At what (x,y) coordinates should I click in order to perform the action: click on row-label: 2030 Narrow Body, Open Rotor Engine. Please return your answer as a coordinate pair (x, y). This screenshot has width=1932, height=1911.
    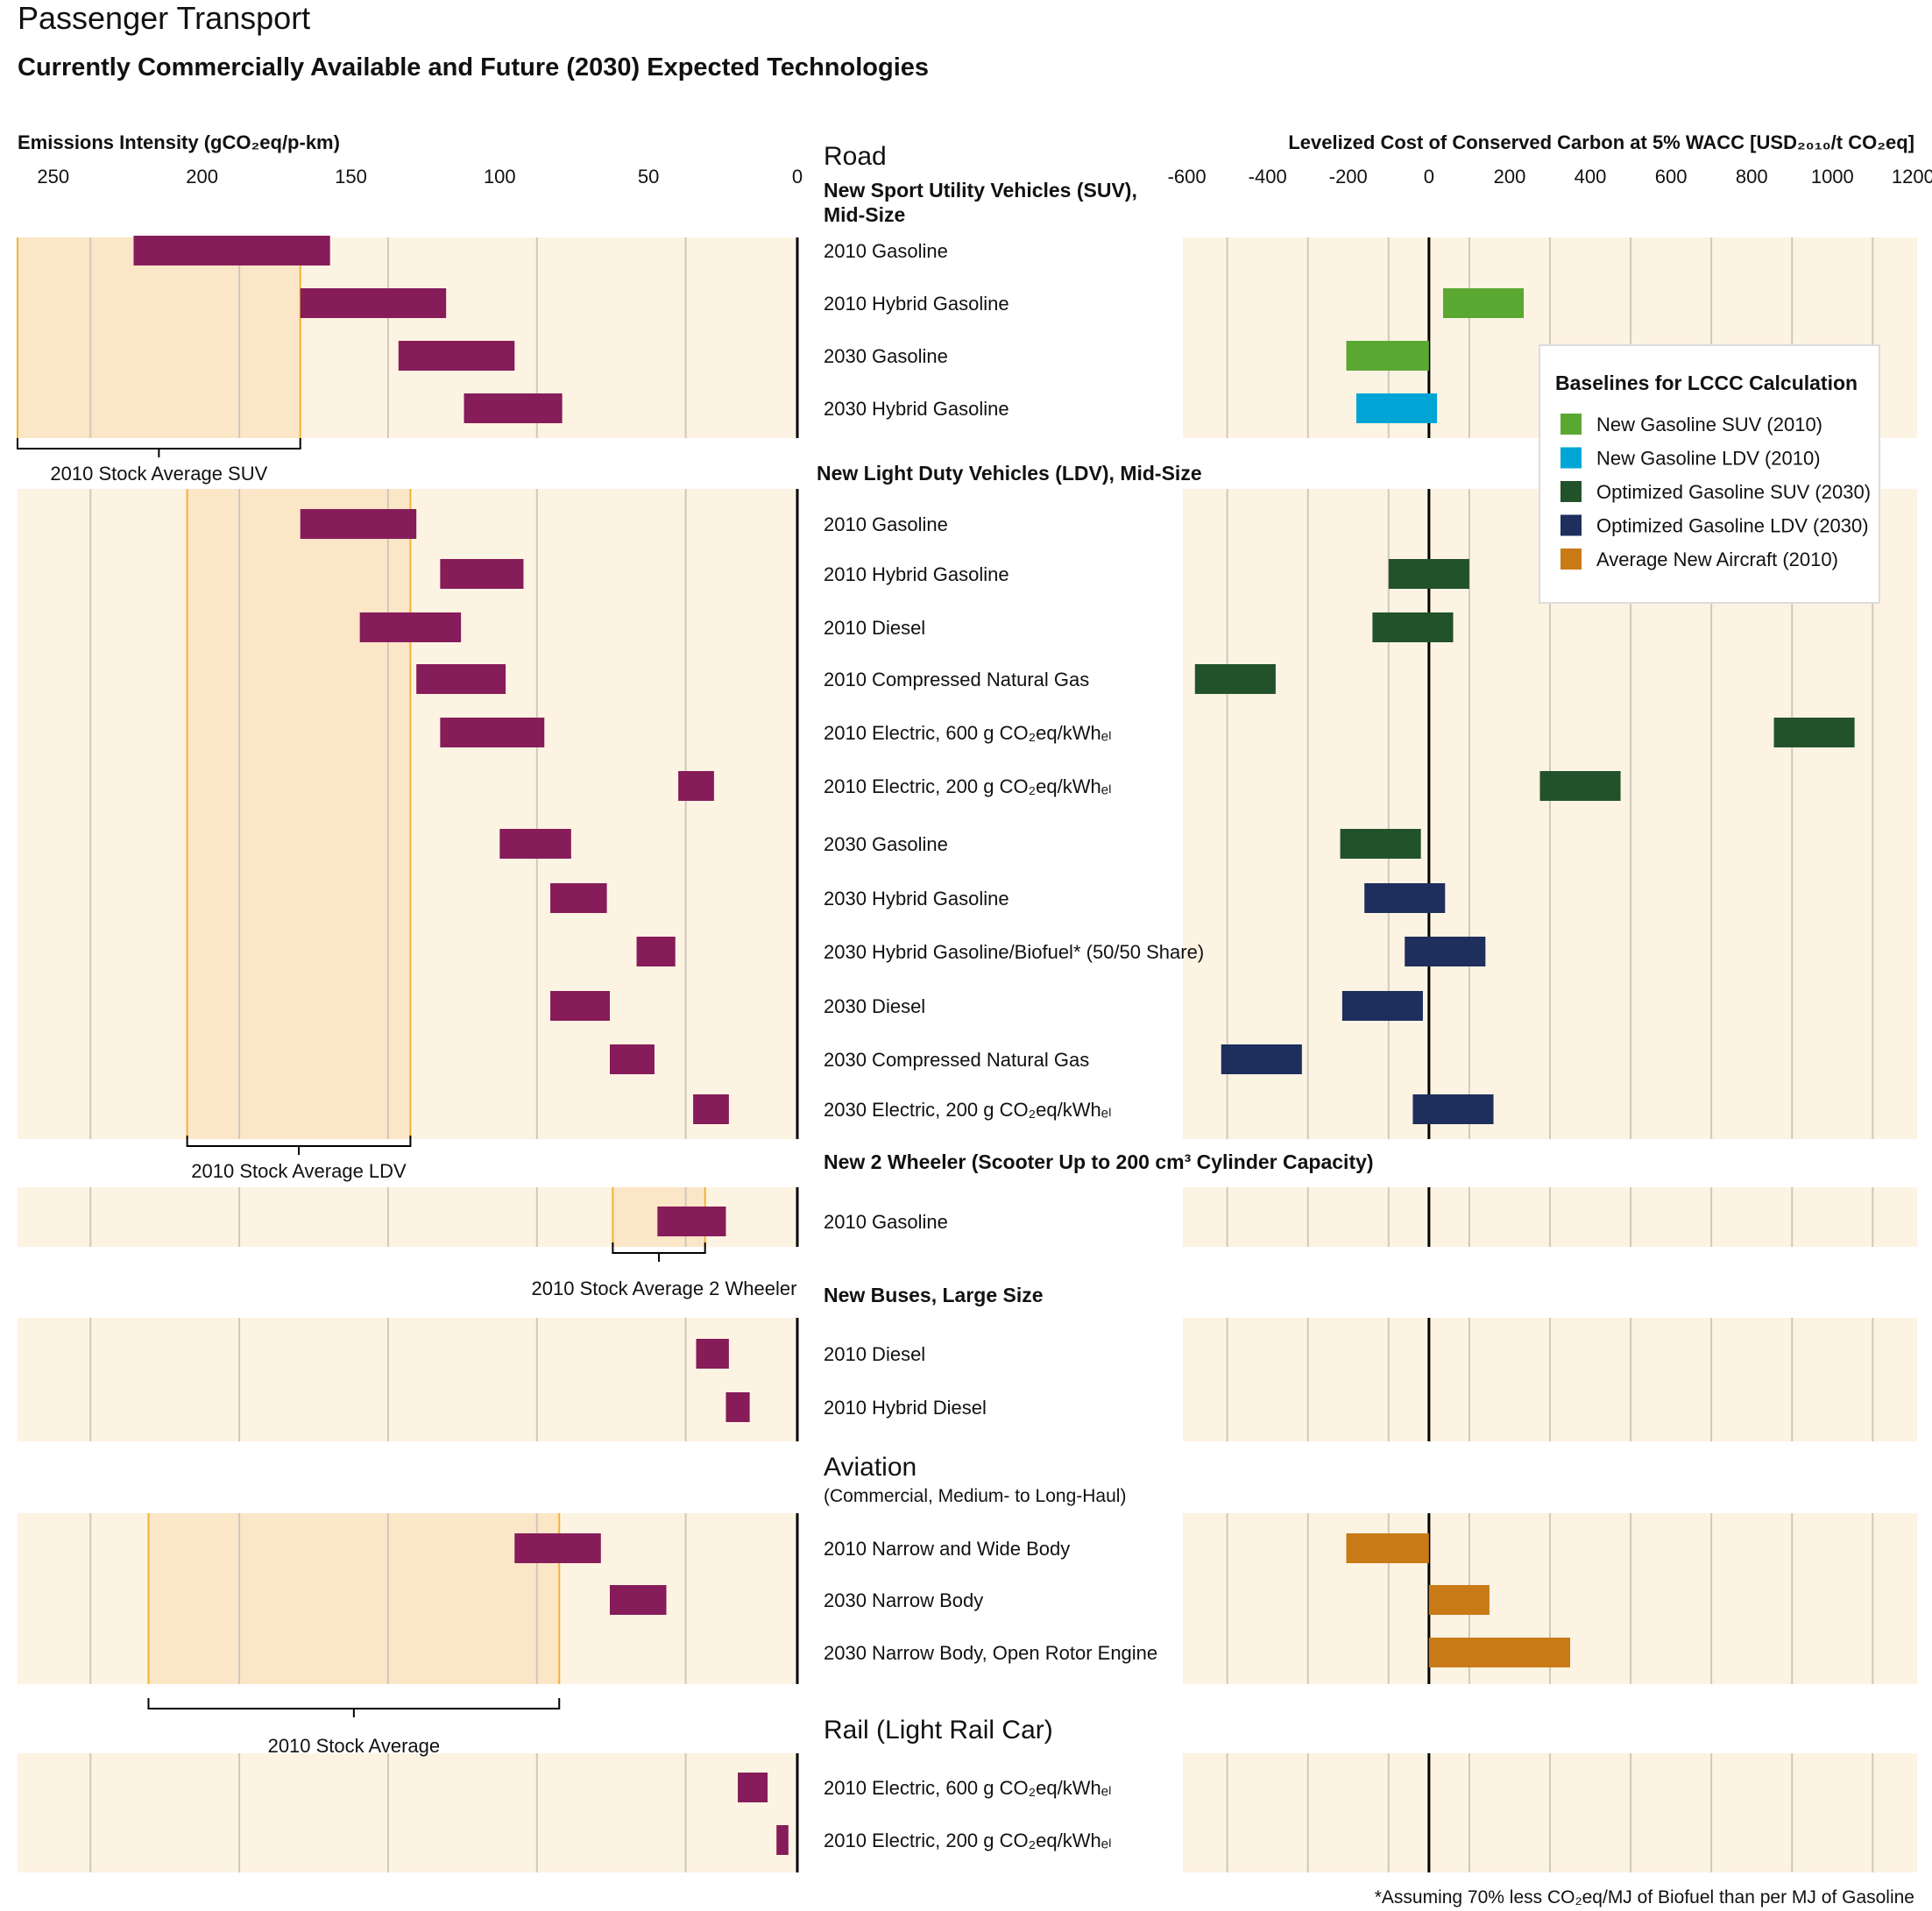
    Looking at the image, I should click on (990, 1653).